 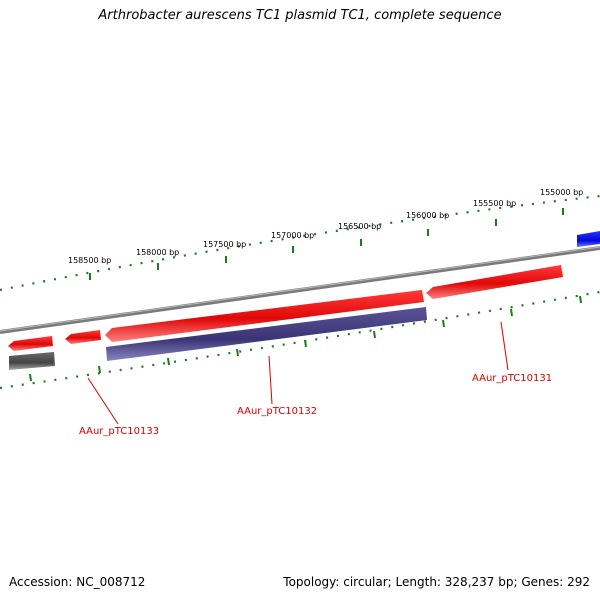 I want to click on reverse-gene-arrow, so click(x=266, y=334).